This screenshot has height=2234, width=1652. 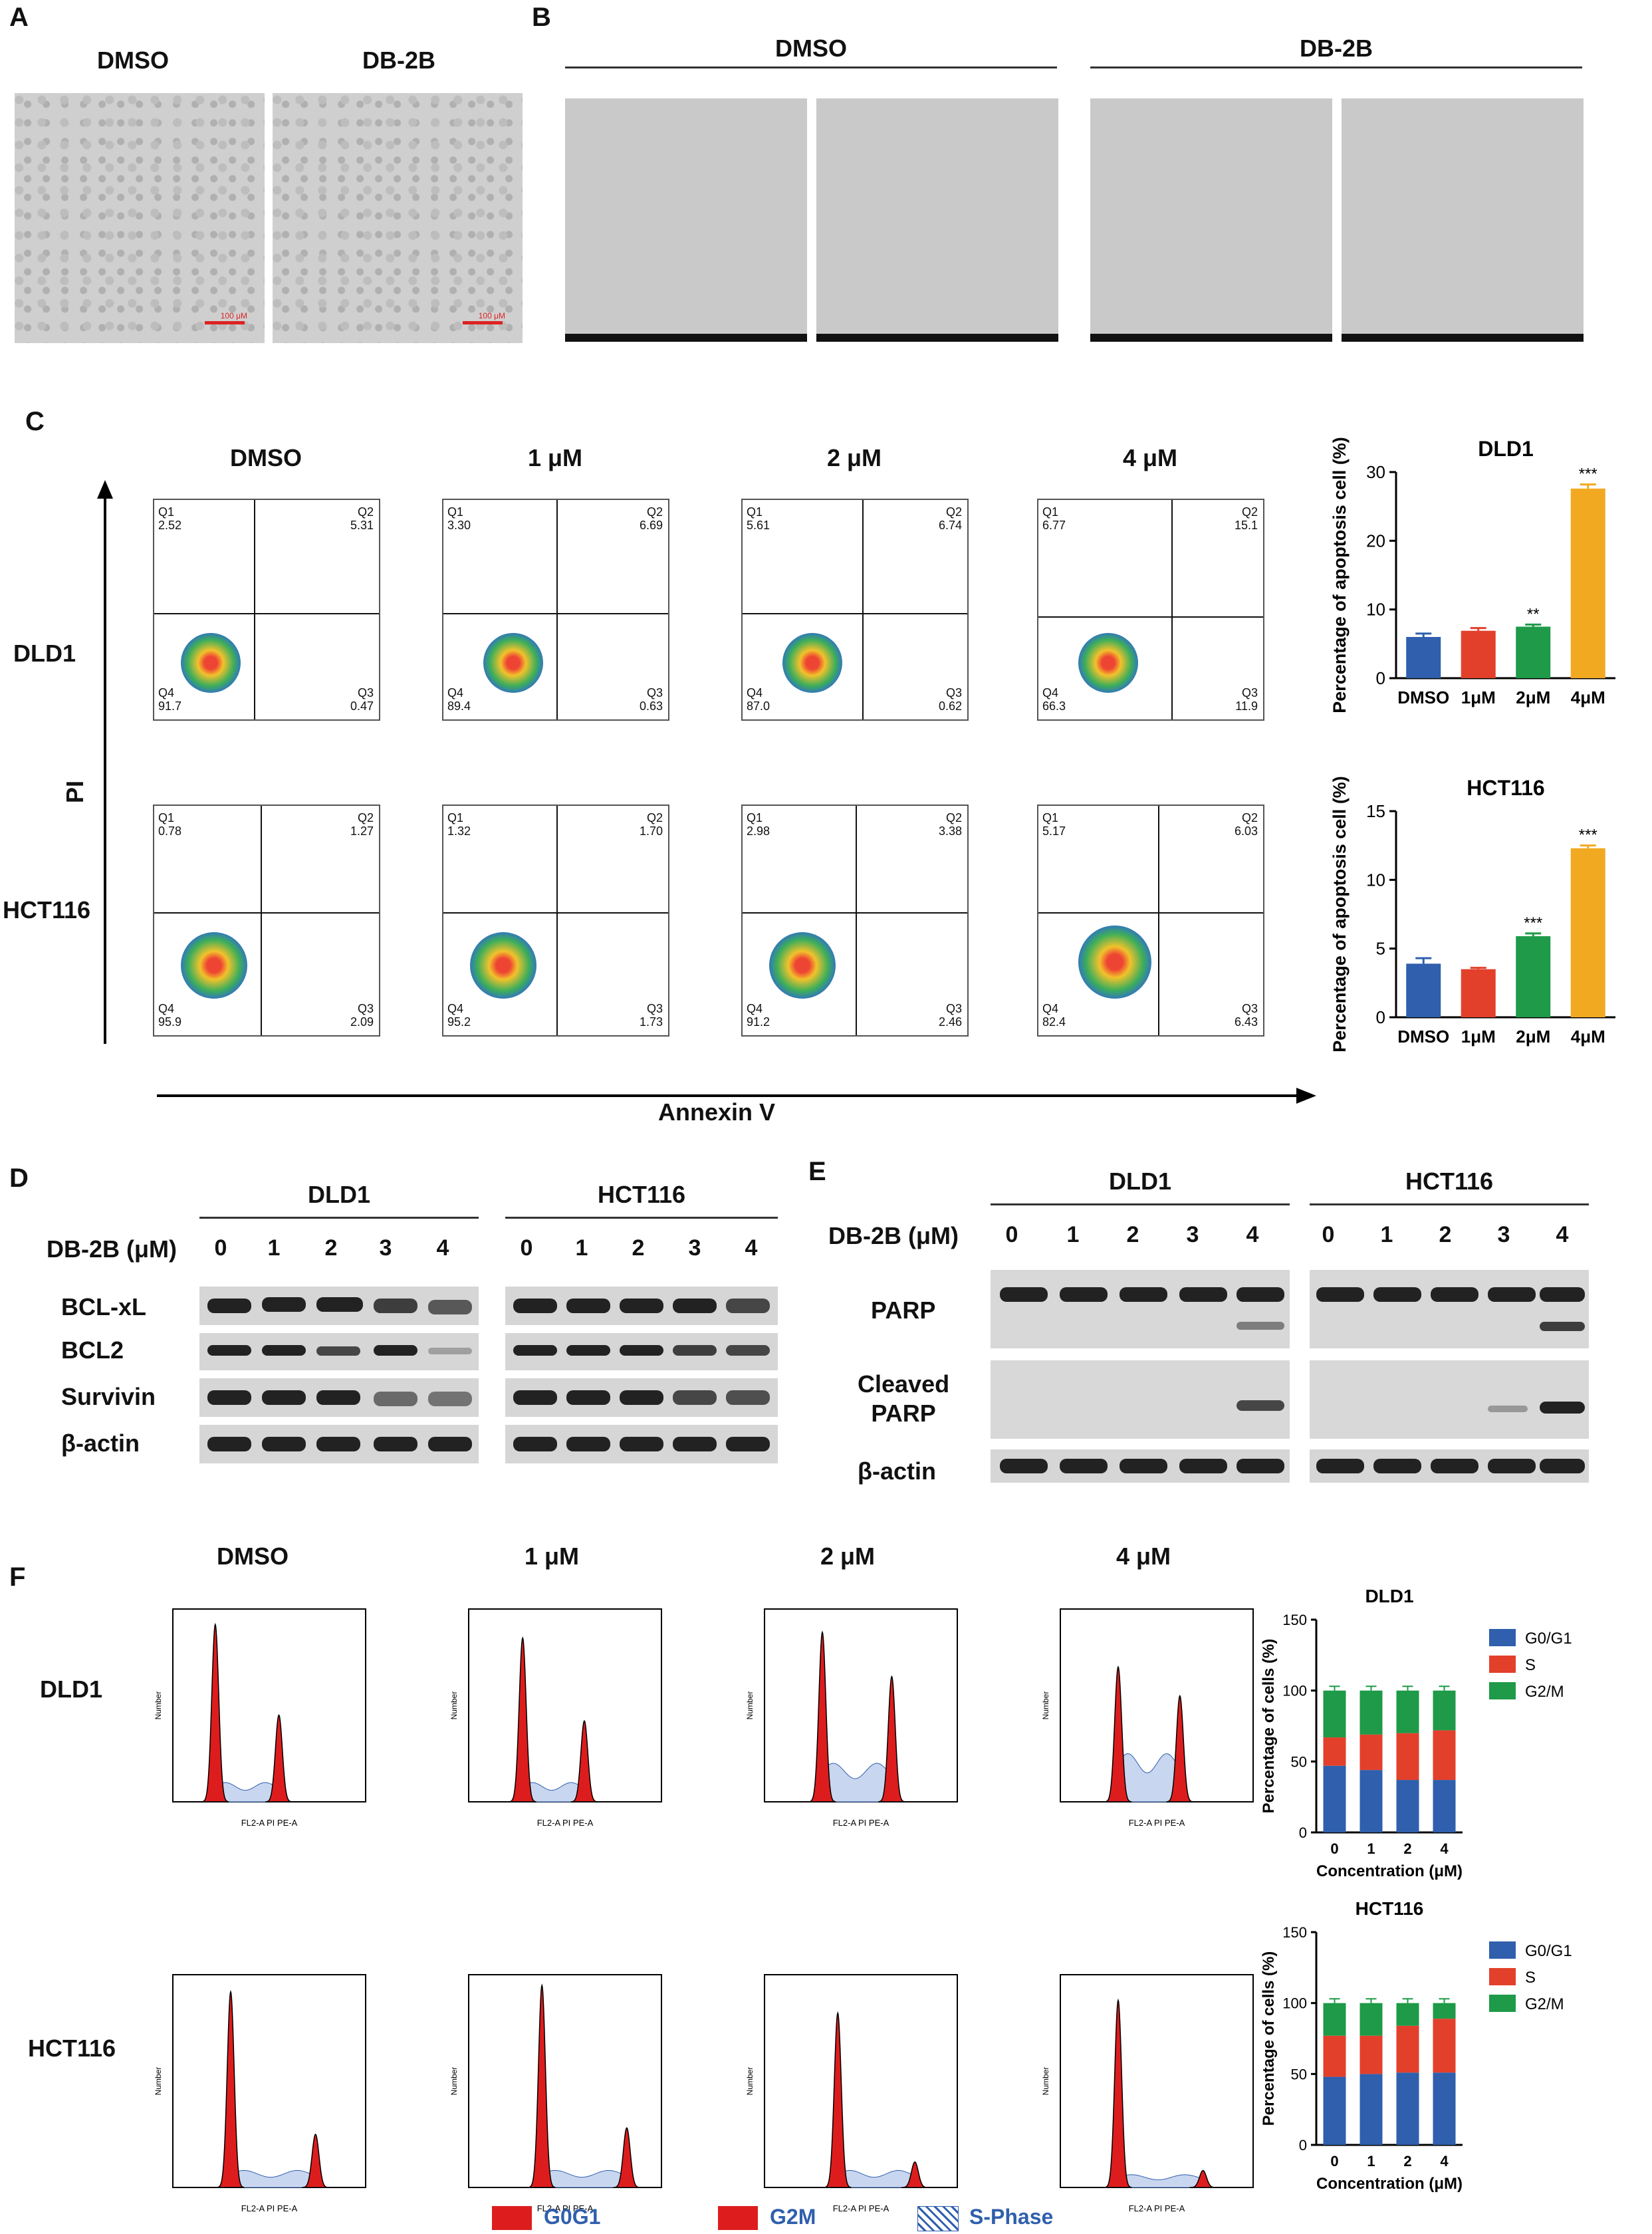 What do you see at coordinates (1478, 1037) in the screenshot?
I see `x-tick-label: 1μM` at bounding box center [1478, 1037].